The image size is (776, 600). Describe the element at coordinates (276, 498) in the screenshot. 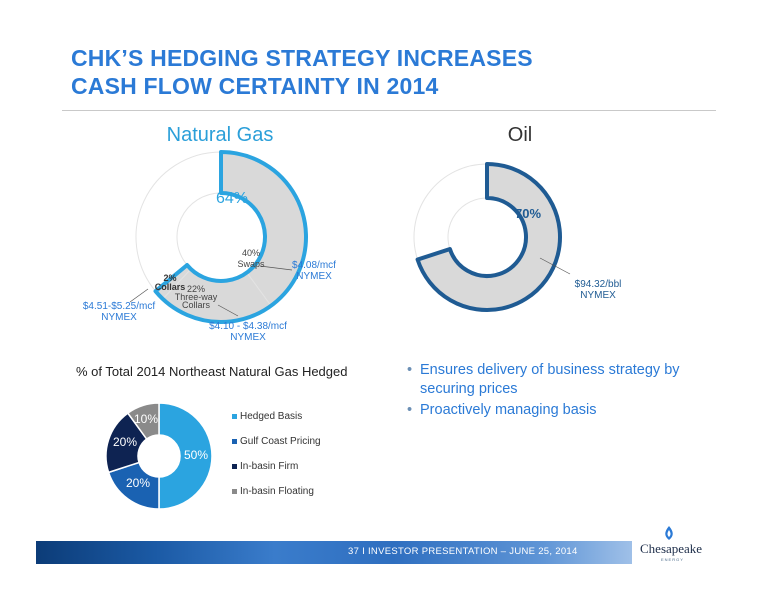

I see `legend-item: In-basin Floating` at that location.